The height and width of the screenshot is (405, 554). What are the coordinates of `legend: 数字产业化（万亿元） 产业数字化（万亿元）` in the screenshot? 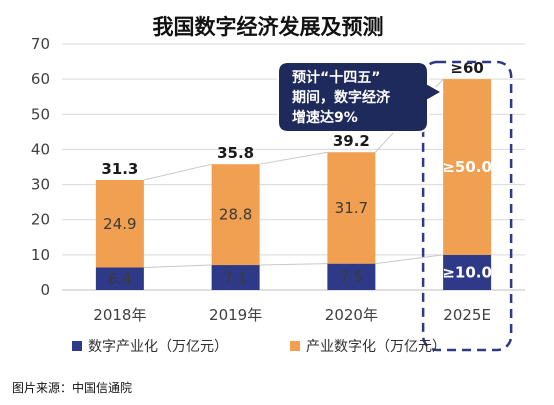 It's located at (259, 347).